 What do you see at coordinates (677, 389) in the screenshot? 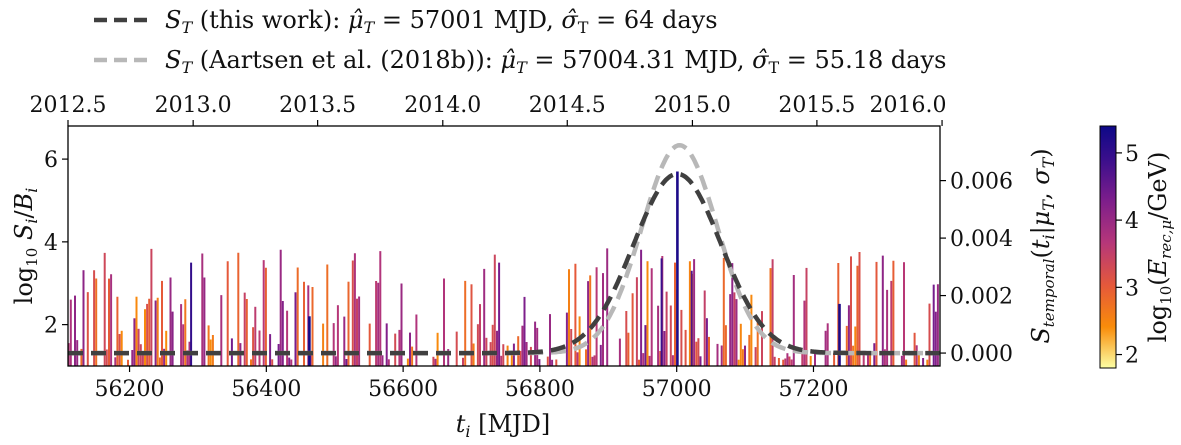
I see `x-tick-label: 57000` at bounding box center [677, 389].